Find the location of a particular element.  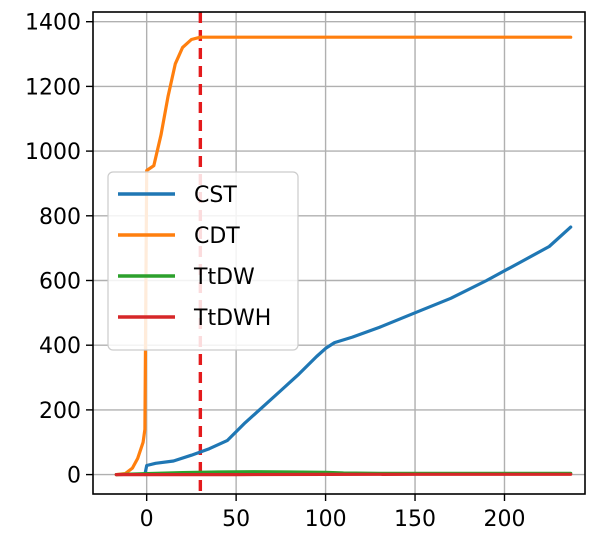

legend-label: TtDWH is located at coordinates (232, 318).